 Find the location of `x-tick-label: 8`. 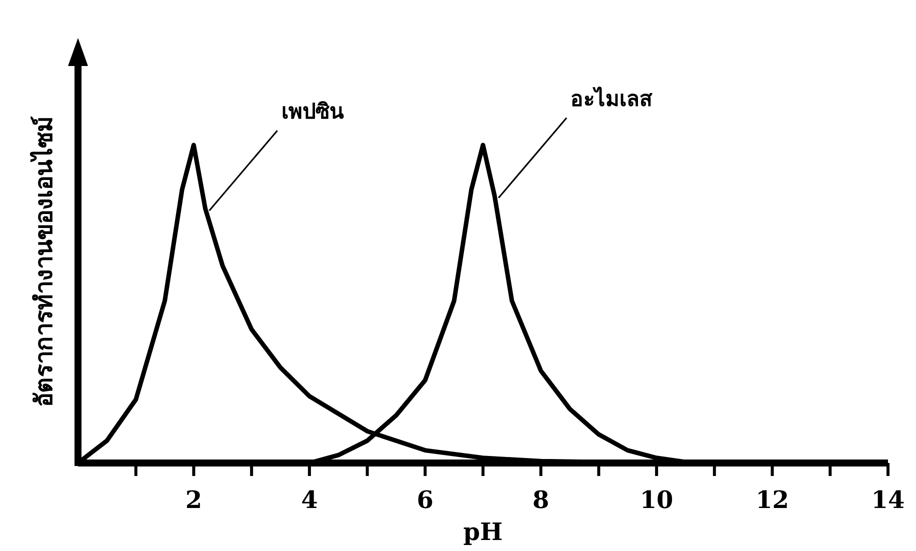

x-tick-label: 8 is located at coordinates (541, 499).